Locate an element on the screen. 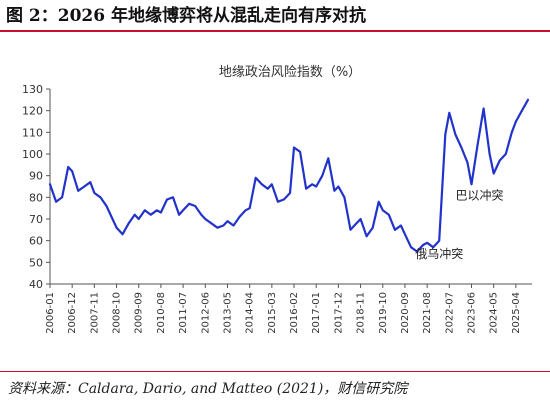  x-tick-label: 2014-04 is located at coordinates (250, 313).